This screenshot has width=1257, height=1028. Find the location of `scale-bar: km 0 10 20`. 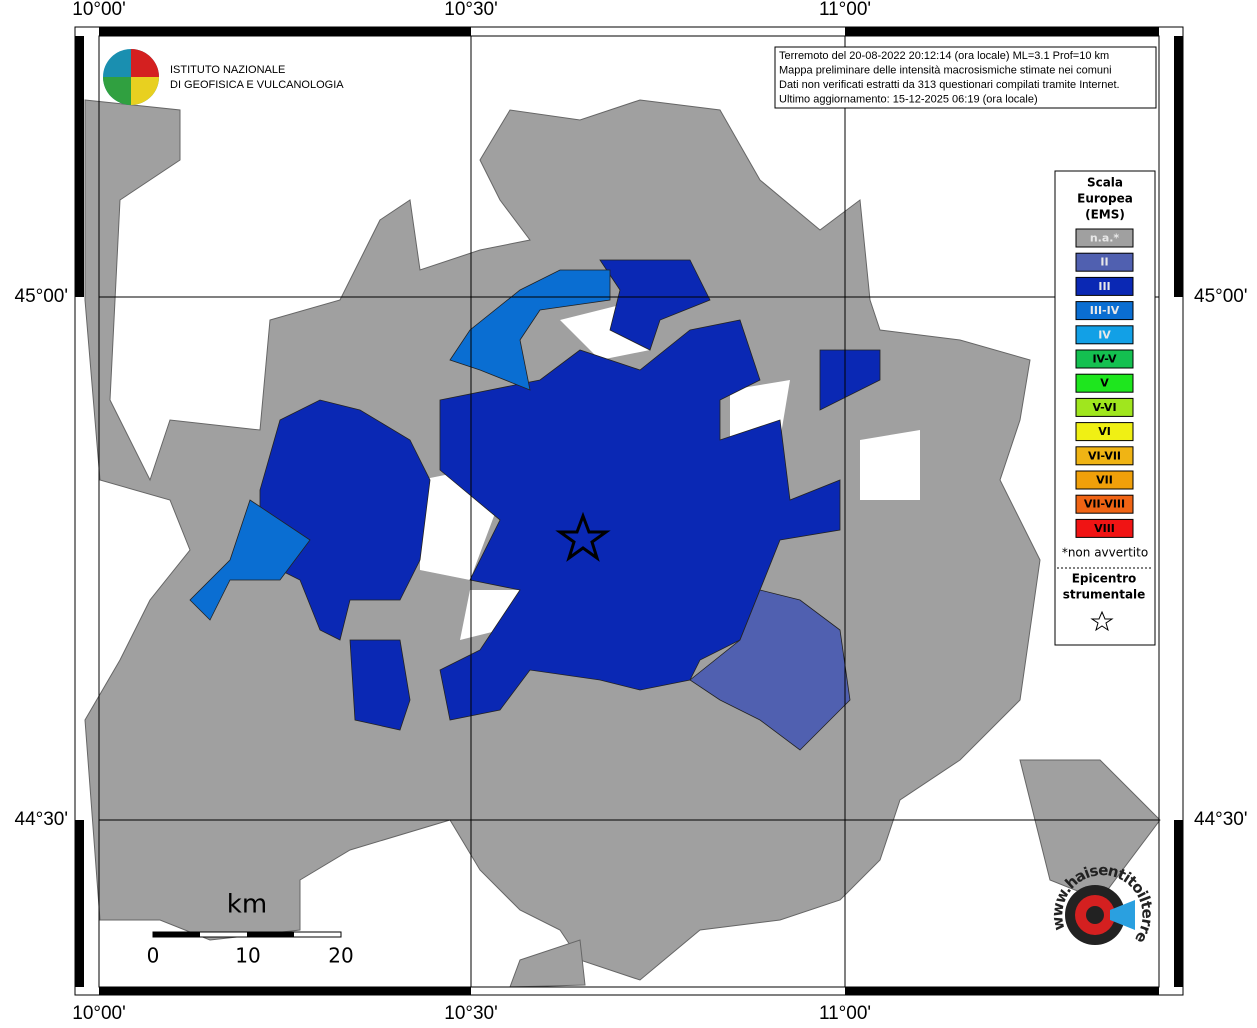

scale-bar: km 0 10 20 is located at coordinates (250, 929).